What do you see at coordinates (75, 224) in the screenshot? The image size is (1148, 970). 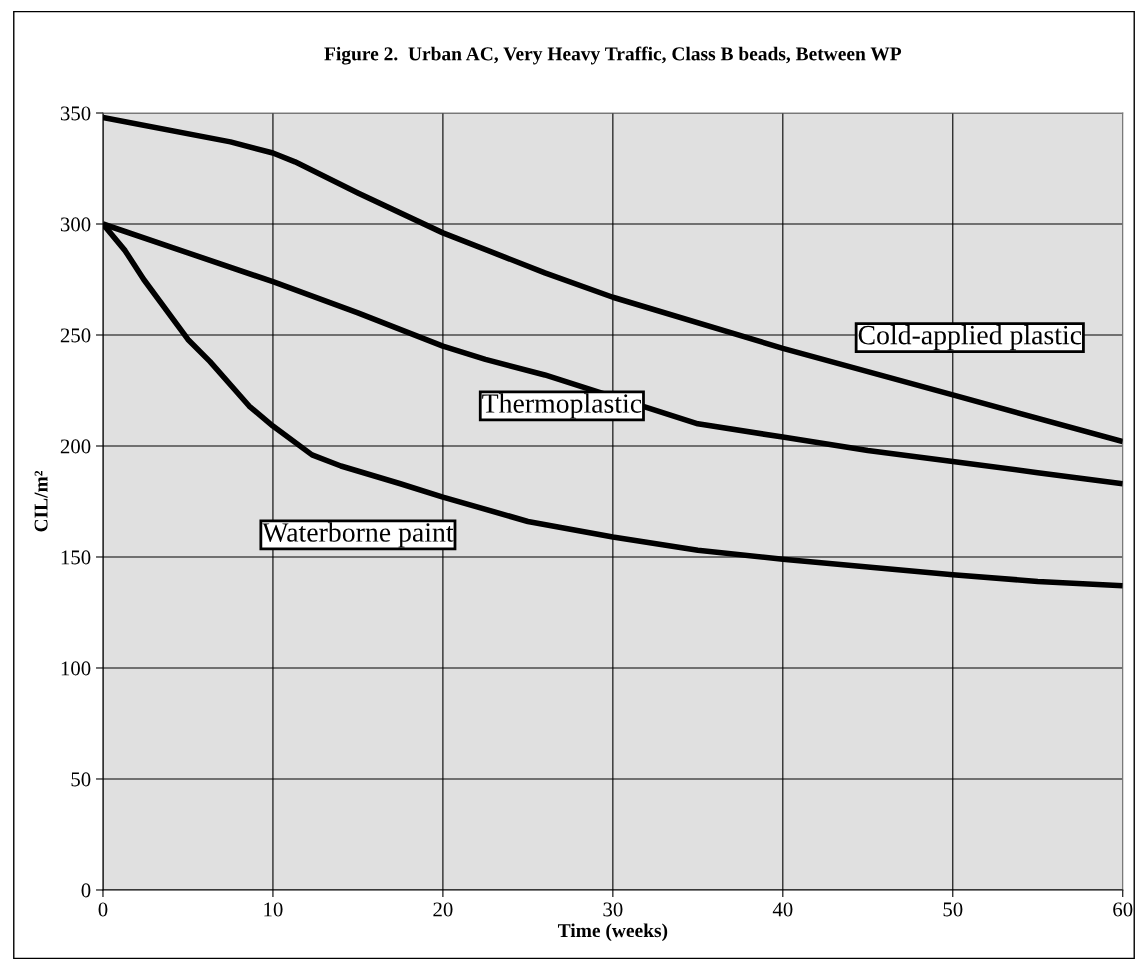 I see `y-tick-label: 300` at bounding box center [75, 224].